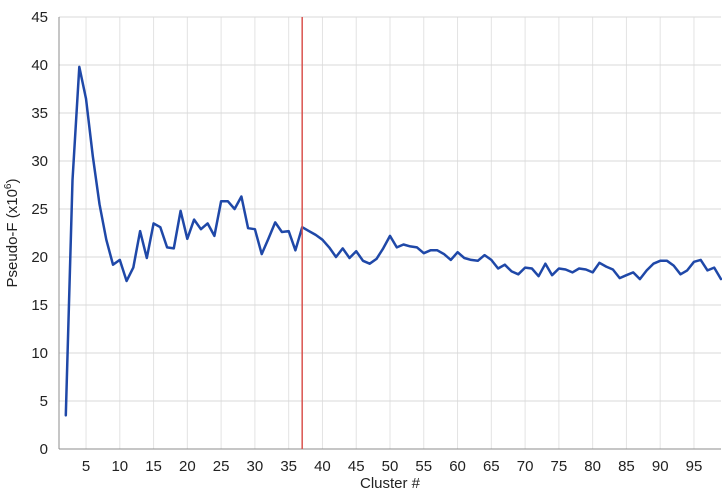 This screenshot has width=722, height=492. What do you see at coordinates (39, 65) in the screenshot?
I see `y-tick-label: 40` at bounding box center [39, 65].